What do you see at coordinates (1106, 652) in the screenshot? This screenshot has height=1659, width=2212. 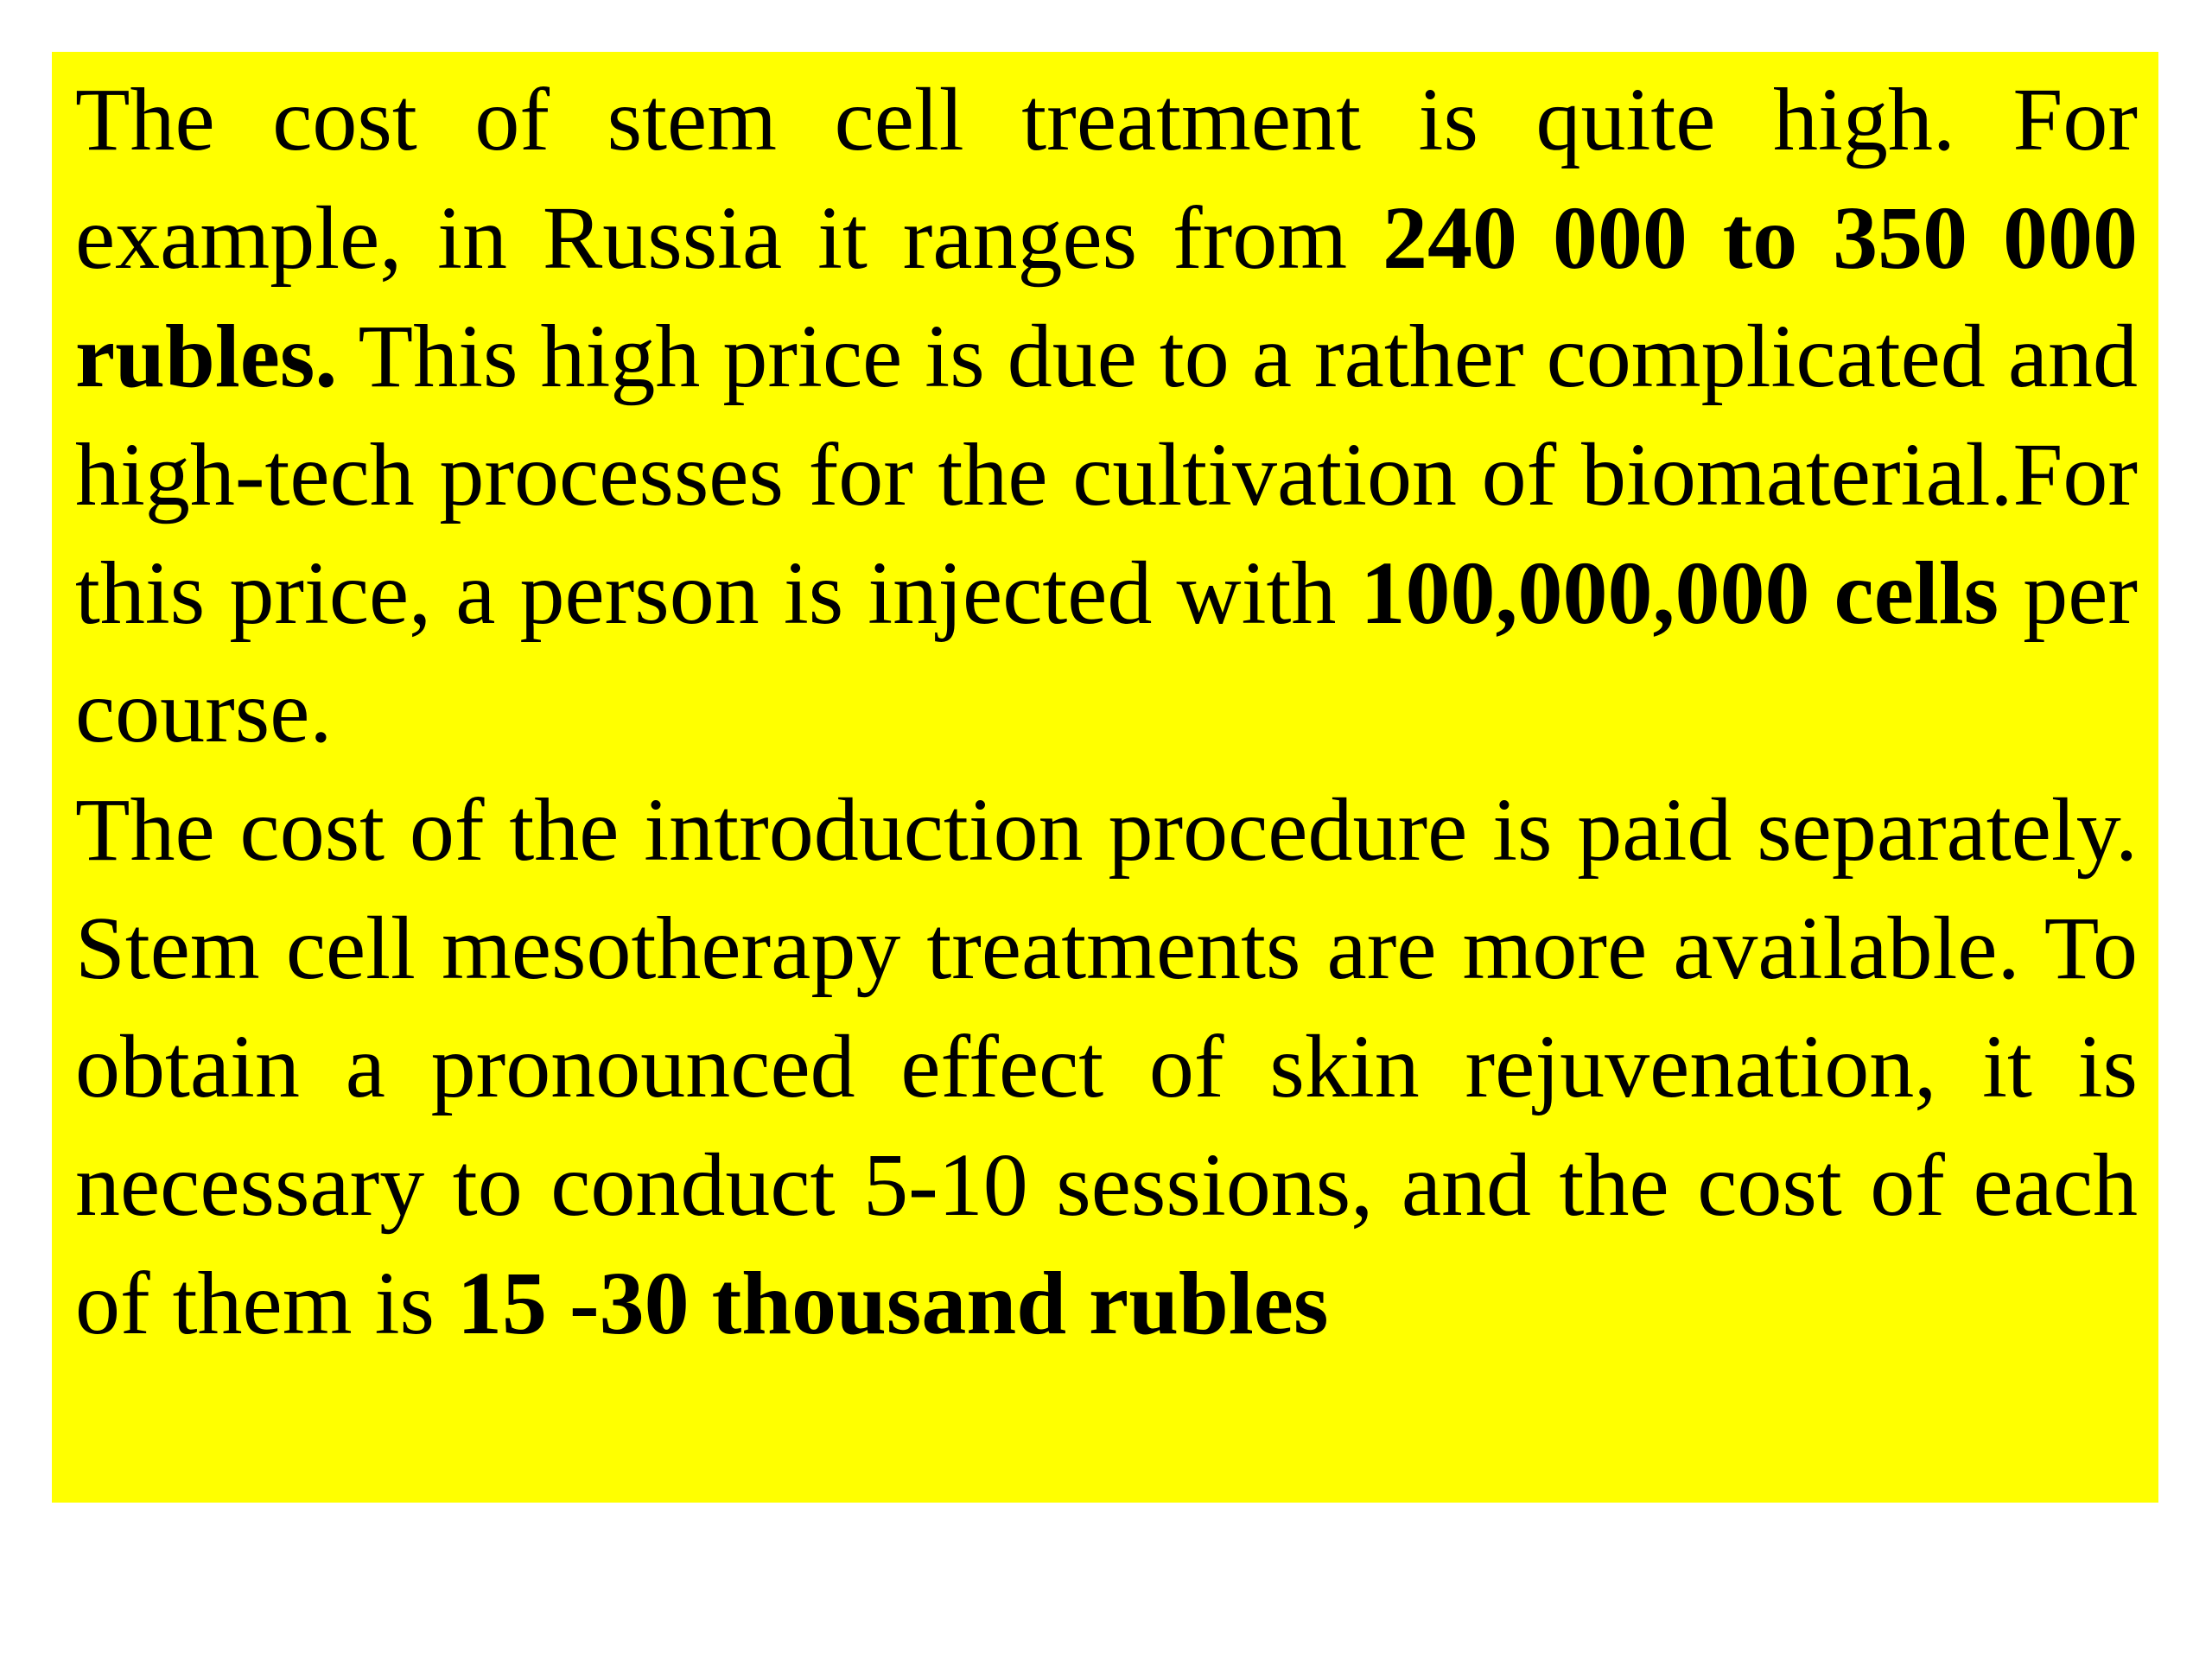 I see `text: per course.` at bounding box center [1106, 652].